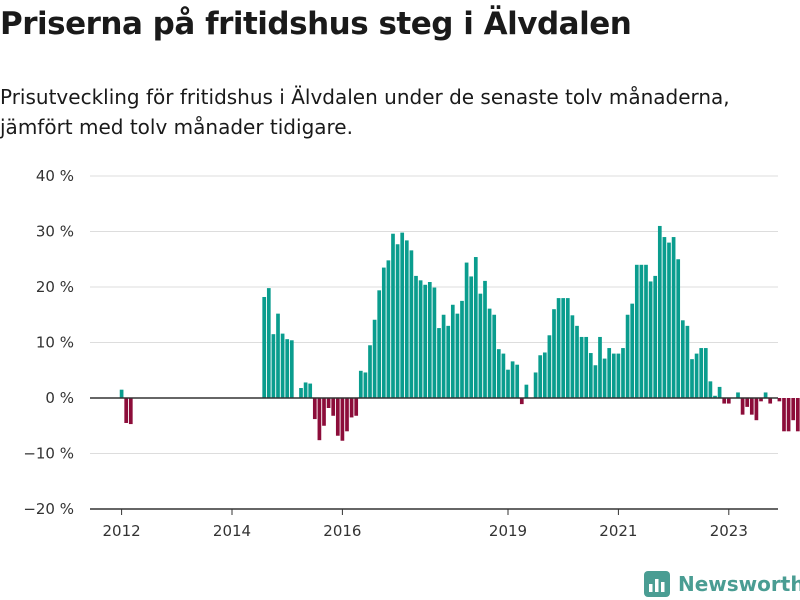 This screenshot has height=600, width=800. What do you see at coordinates (232, 531) in the screenshot?
I see `x-tick-label: 2014` at bounding box center [232, 531].